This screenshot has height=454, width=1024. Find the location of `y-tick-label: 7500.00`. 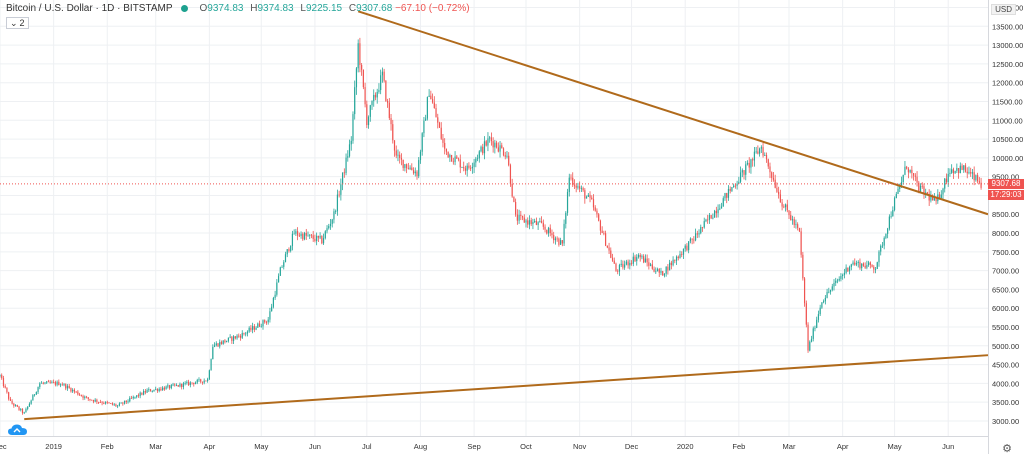

y-tick-label: 7500.00 is located at coordinates (1005, 252).